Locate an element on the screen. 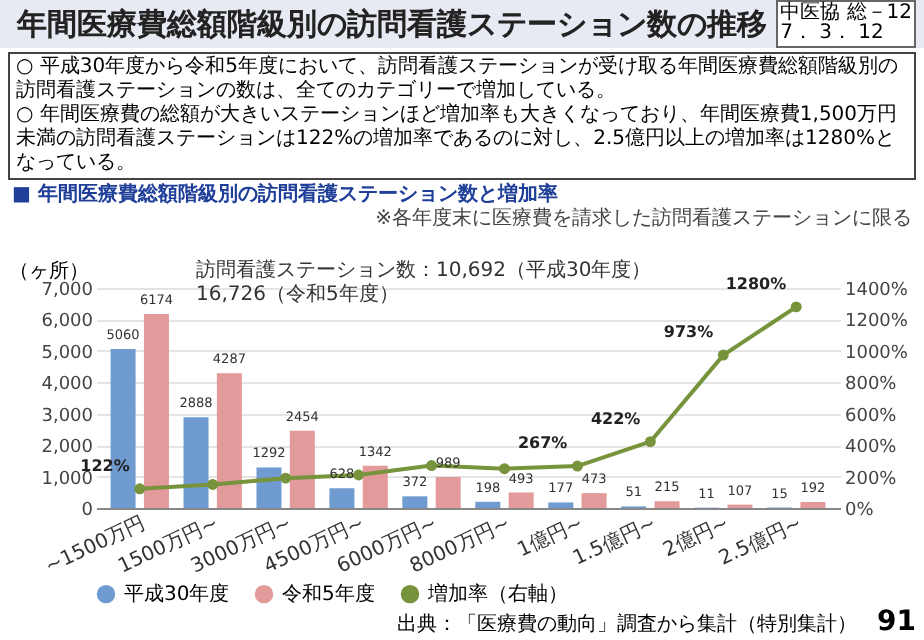 The height and width of the screenshot is (640, 924). legend-label: 増加率（右軸） is located at coordinates (497, 594).